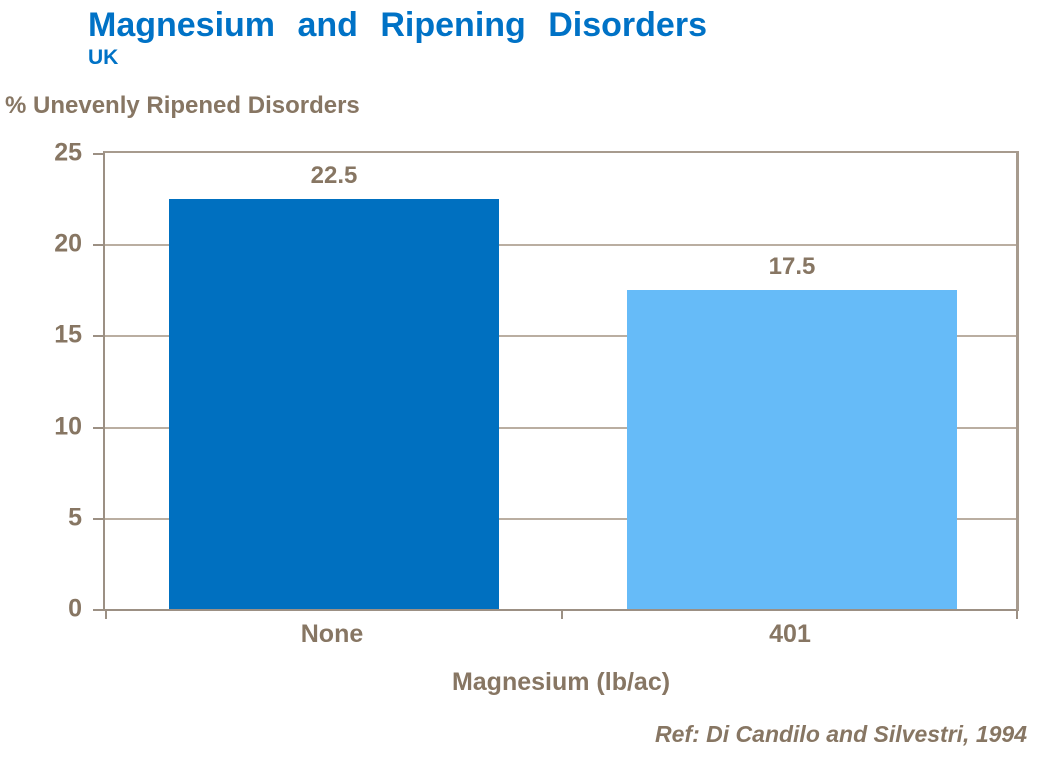 The width and height of the screenshot is (1040, 761). I want to click on bar-value-label: 17.5, so click(792, 266).